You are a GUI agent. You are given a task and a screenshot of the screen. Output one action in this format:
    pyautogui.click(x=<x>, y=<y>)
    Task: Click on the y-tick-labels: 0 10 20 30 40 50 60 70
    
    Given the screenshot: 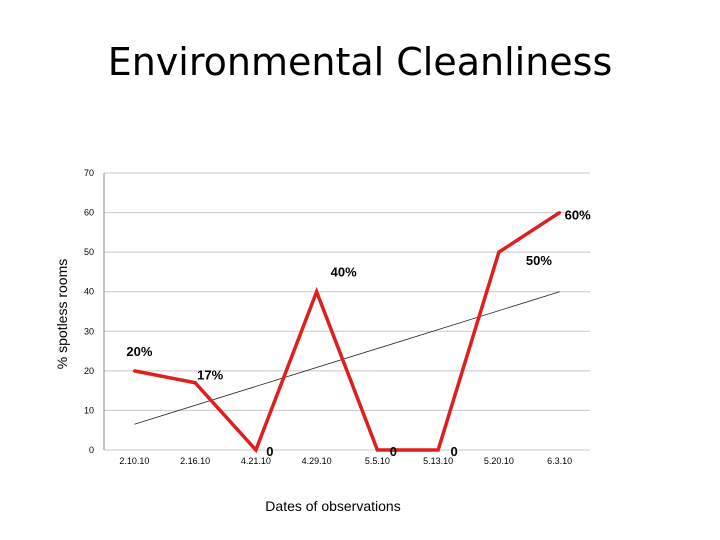 What is the action you would take?
    pyautogui.click(x=89, y=311)
    